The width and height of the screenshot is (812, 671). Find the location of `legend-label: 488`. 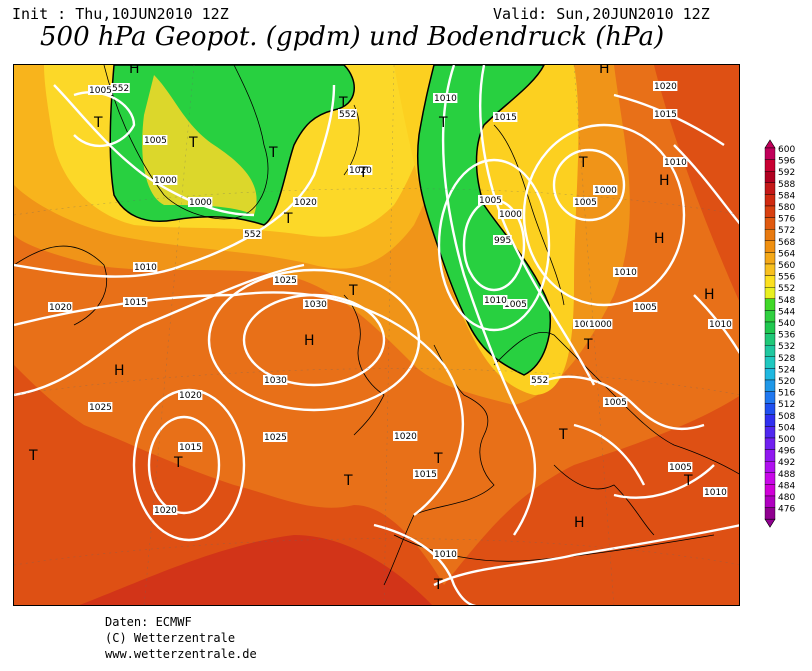

legend-label: 488 is located at coordinates (786, 475).